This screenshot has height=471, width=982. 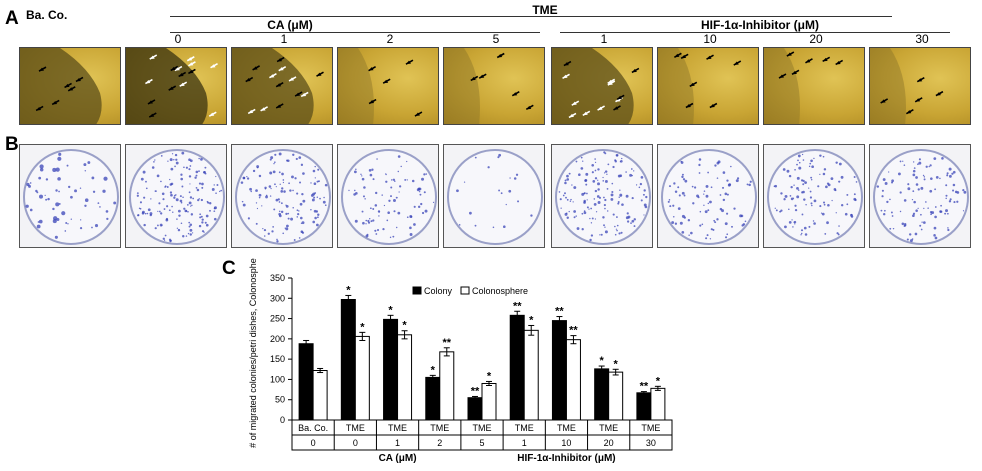 I want to click on y-tick-label: 350, so click(x=277, y=278).